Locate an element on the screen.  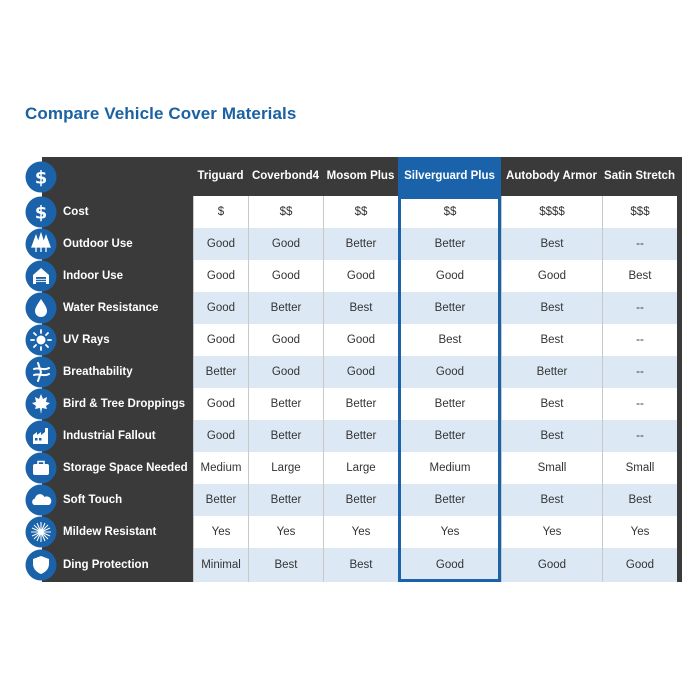
cell-uv-rays-5: -- is located at coordinates (639, 340).